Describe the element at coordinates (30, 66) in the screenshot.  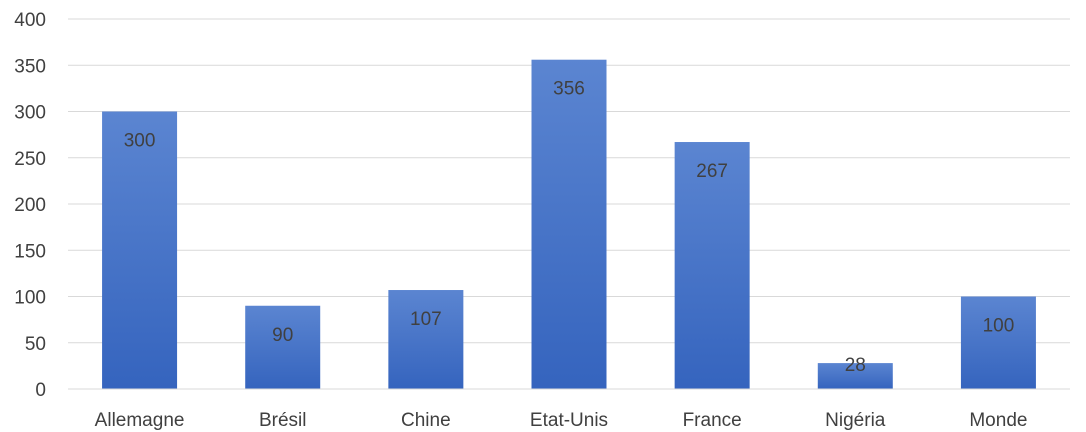
I see `y-tick-label: 350` at that location.